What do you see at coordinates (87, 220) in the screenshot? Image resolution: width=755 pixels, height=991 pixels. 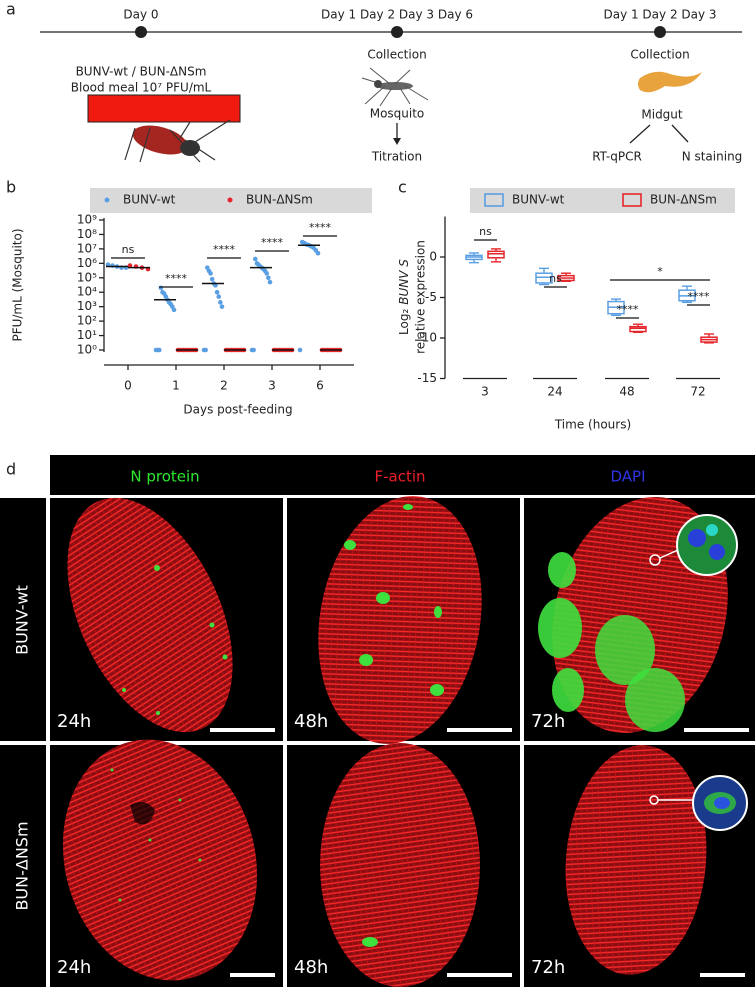 I see `y-tick-label: 10⁹` at bounding box center [87, 220].